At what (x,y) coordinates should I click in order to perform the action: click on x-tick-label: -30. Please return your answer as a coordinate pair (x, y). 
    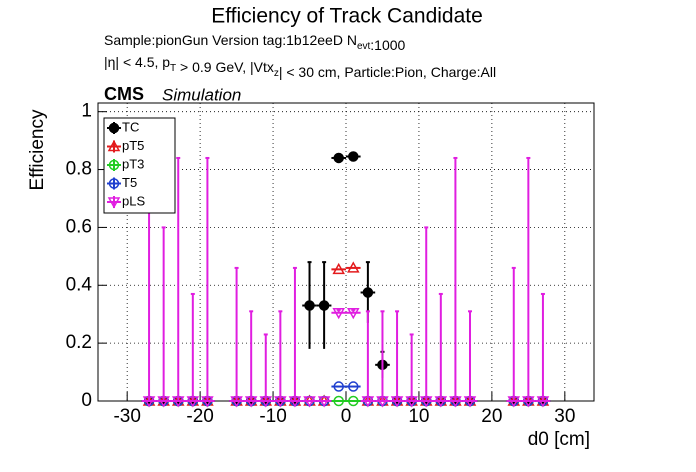
    Looking at the image, I should click on (126, 416).